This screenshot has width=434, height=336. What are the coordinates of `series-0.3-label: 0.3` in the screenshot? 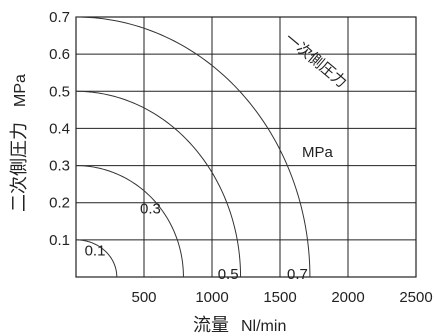 It's located at (150, 209).